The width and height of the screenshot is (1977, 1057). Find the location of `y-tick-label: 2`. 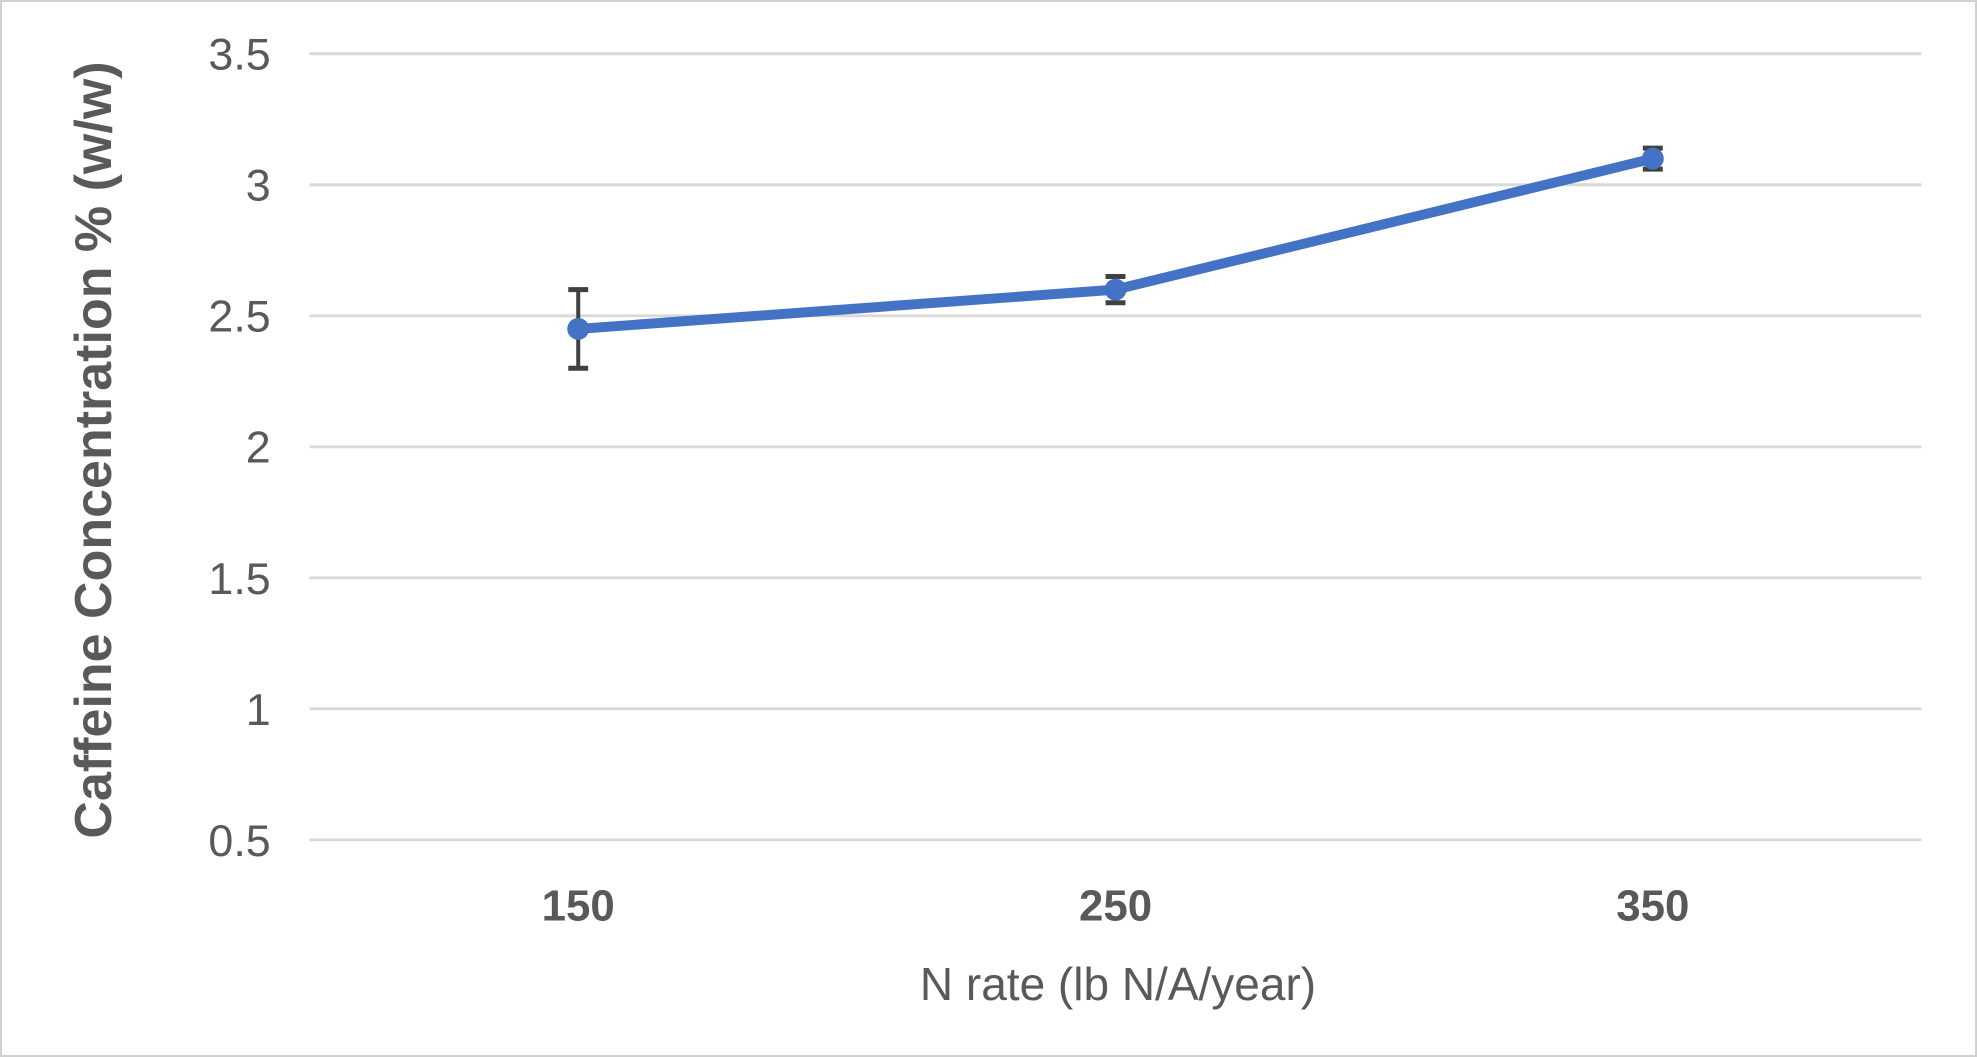

y-tick-label: 2 is located at coordinates (258, 448).